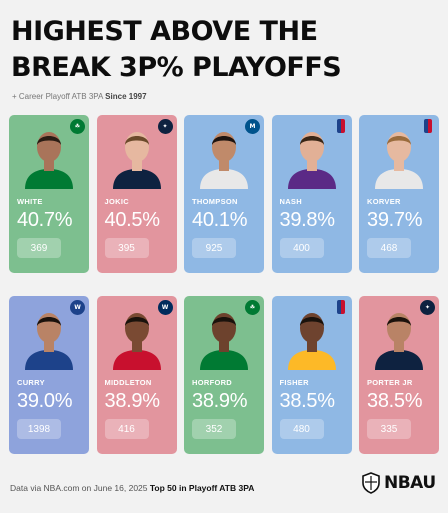  I want to click on player-card: W CURRY 39.0% 1398, so click(49, 375).